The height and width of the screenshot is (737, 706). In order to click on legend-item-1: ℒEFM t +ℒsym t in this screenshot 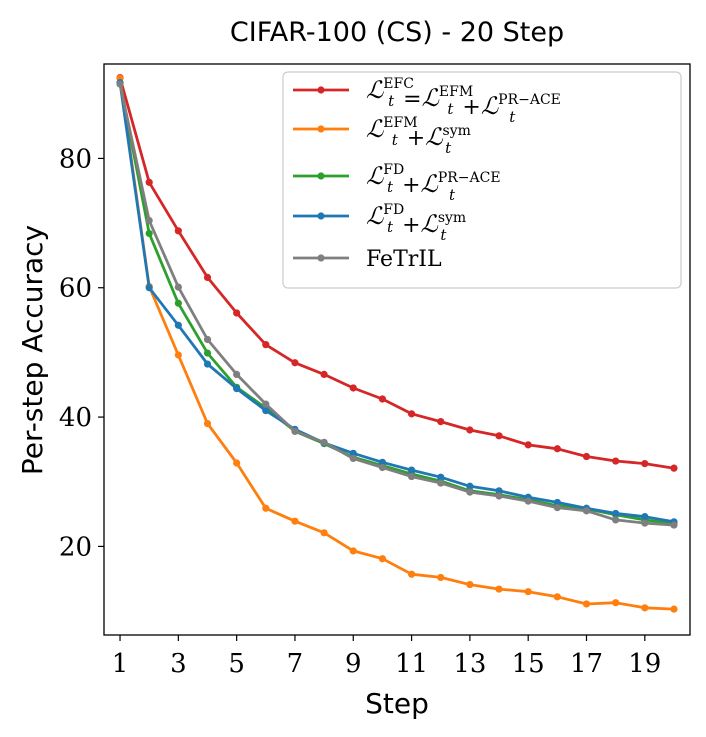, I will do `click(382, 136)`.